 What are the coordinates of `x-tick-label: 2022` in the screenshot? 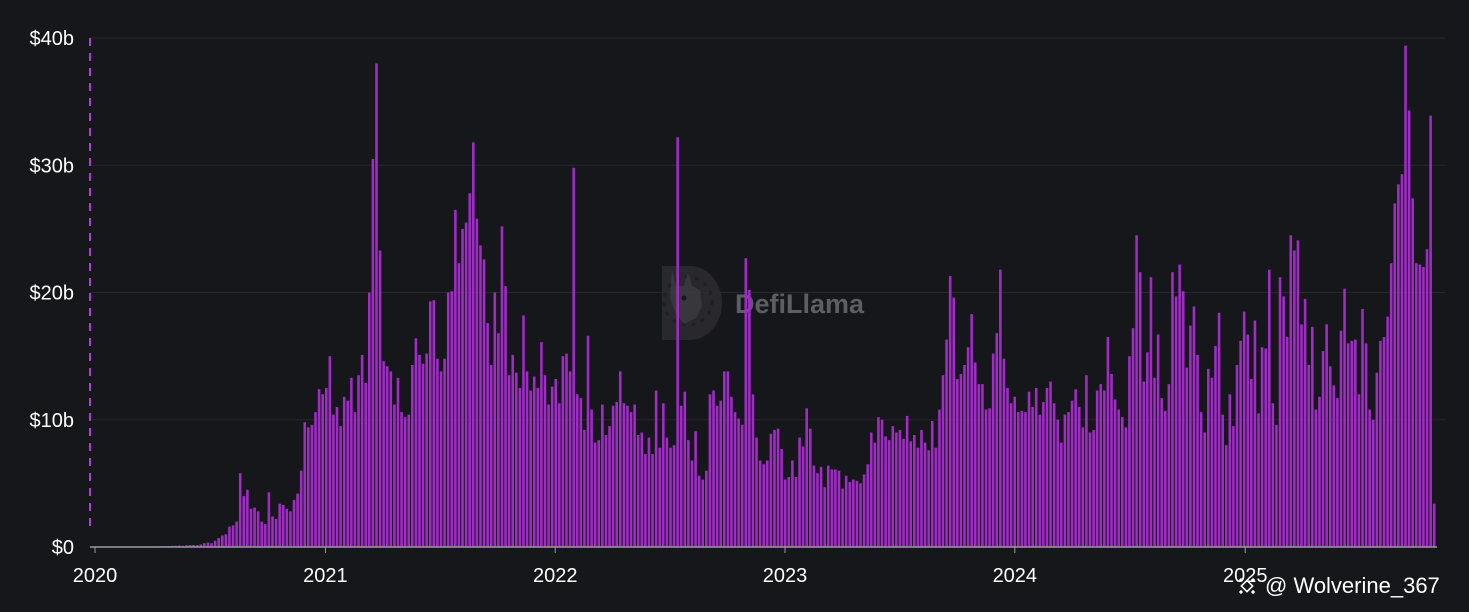 It's located at (555, 576).